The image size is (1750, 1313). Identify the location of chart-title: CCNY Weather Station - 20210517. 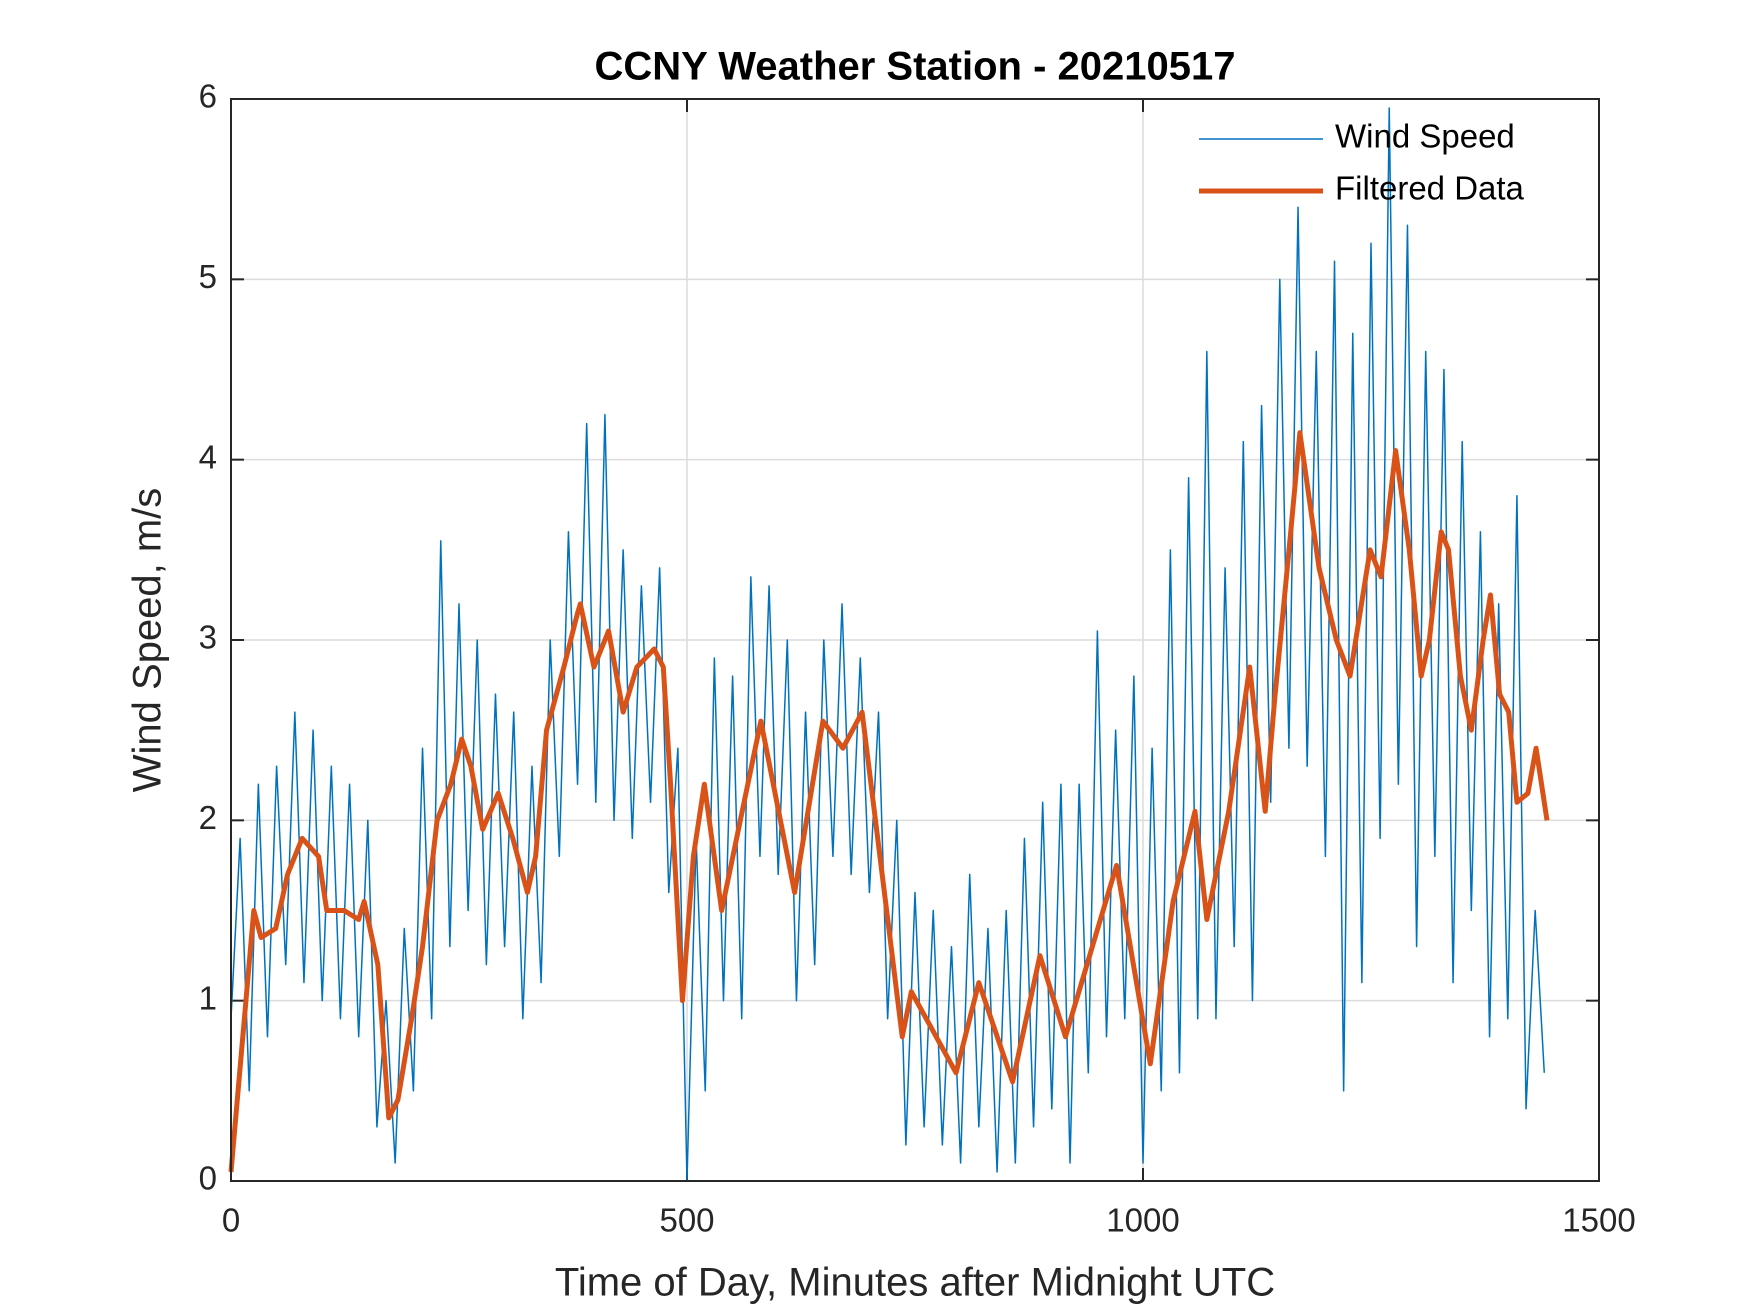
(915, 67).